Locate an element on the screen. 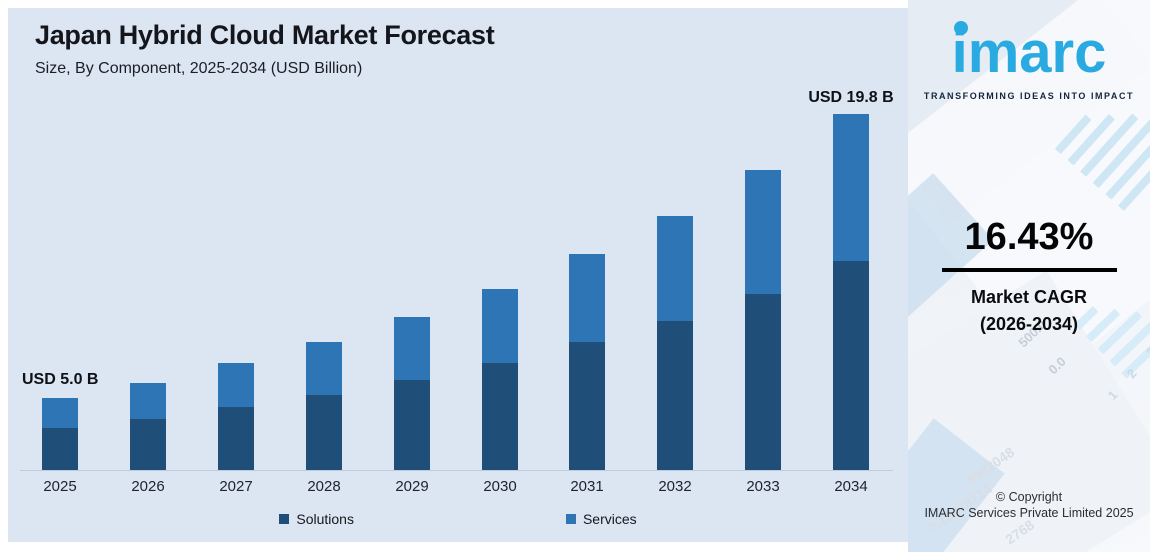 Image resolution: width=1150 pixels, height=552 pixels. bar-2034-services-segment is located at coordinates (851, 187).